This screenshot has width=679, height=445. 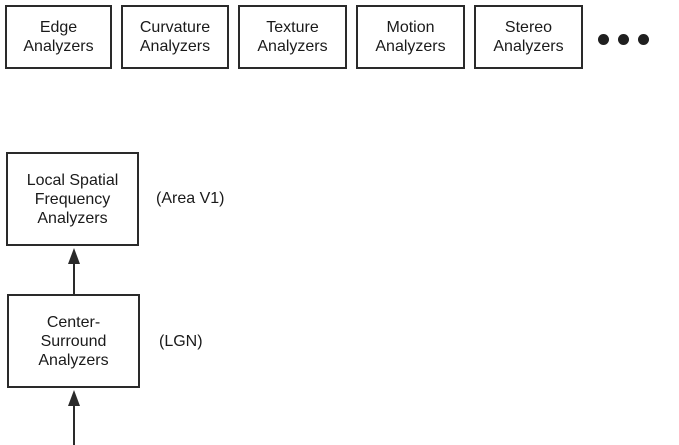 I want to click on v1-analyzers-box: Local Spatial Frequency Analyzers, so click(x=72, y=199).